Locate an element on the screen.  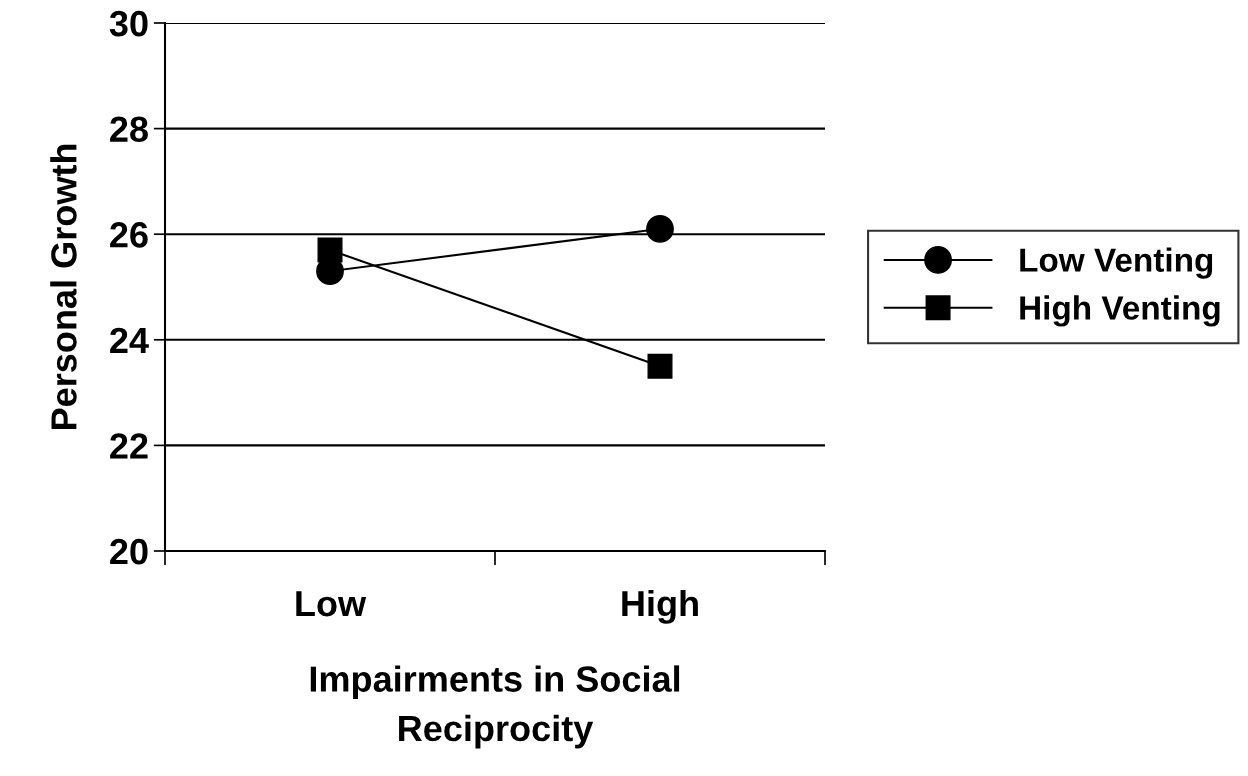
y-tick-label: 30 is located at coordinates (128, 23).